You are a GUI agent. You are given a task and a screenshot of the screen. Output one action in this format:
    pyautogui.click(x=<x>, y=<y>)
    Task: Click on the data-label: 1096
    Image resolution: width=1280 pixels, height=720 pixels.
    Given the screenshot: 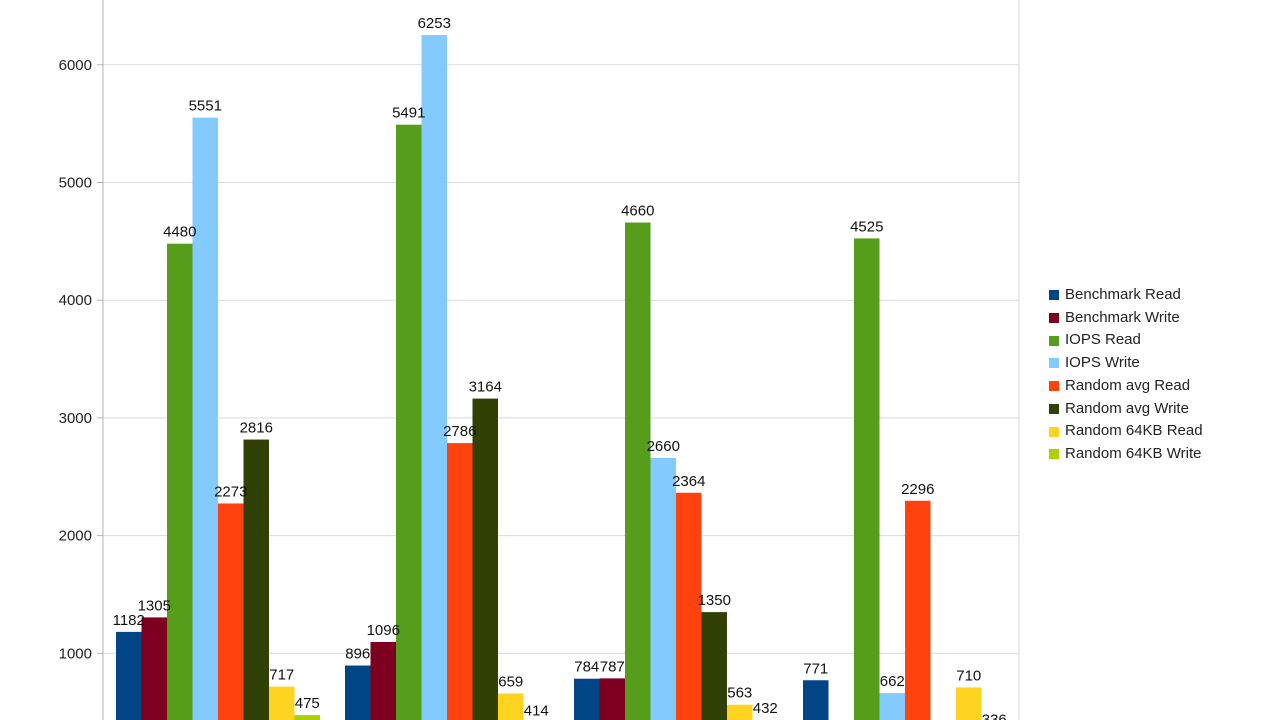 What is the action you would take?
    pyautogui.click(x=383, y=630)
    